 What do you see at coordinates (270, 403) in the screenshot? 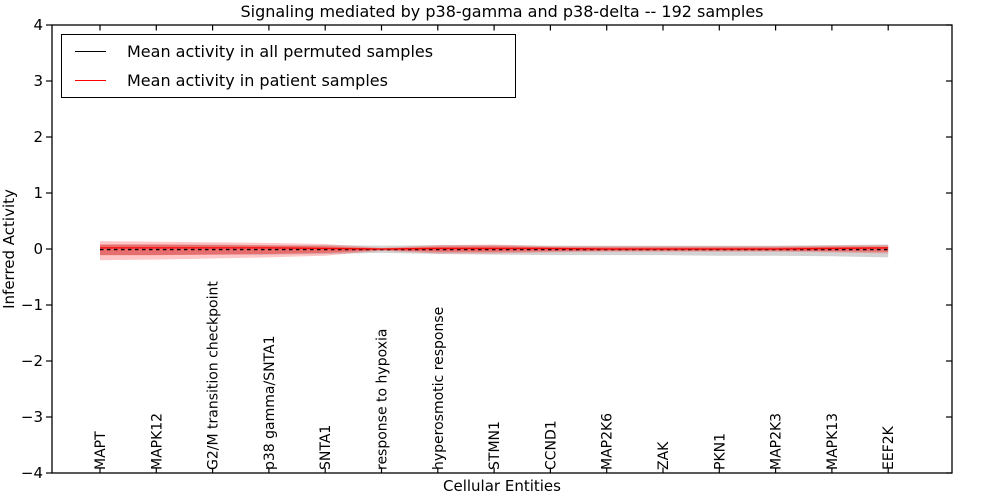
I see `x-entity-label: p38 gamma/SNTA1` at bounding box center [270, 403].